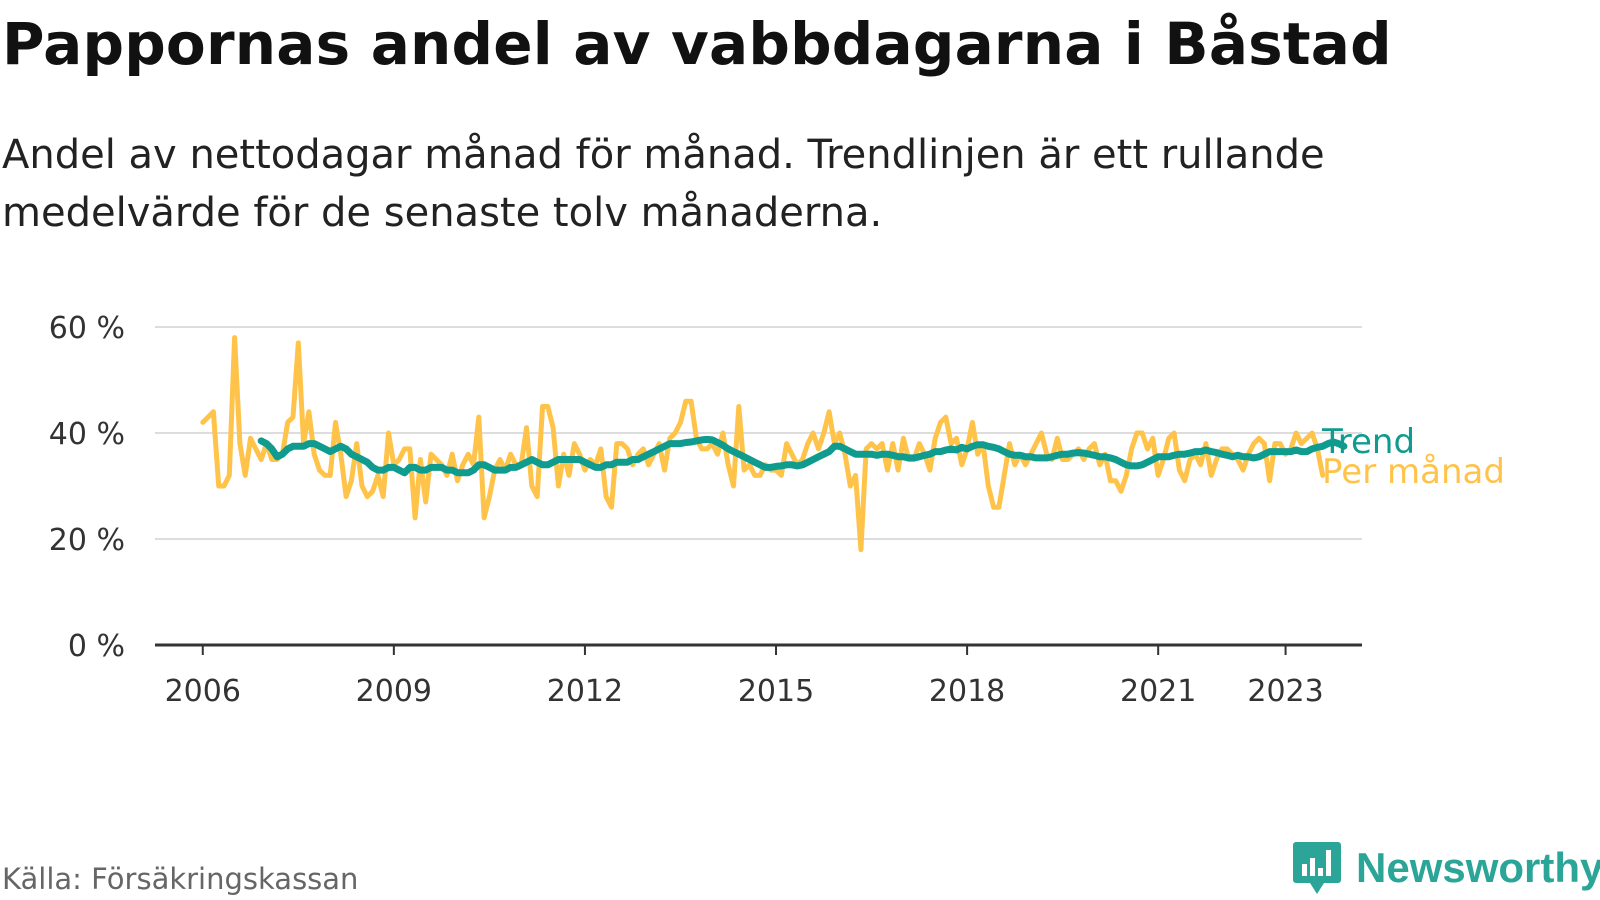 This screenshot has height=900, width=1600. What do you see at coordinates (180, 879) in the screenshot?
I see `source-note: Källa: Försäkringskassan` at bounding box center [180, 879].